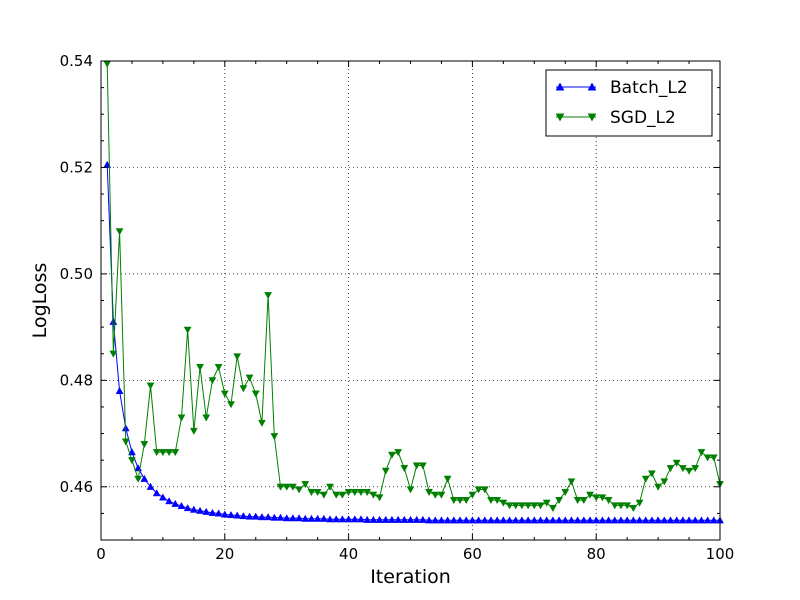 The height and width of the screenshot is (600, 800). I want to click on y-tick-label: 0.52, so click(76, 167).